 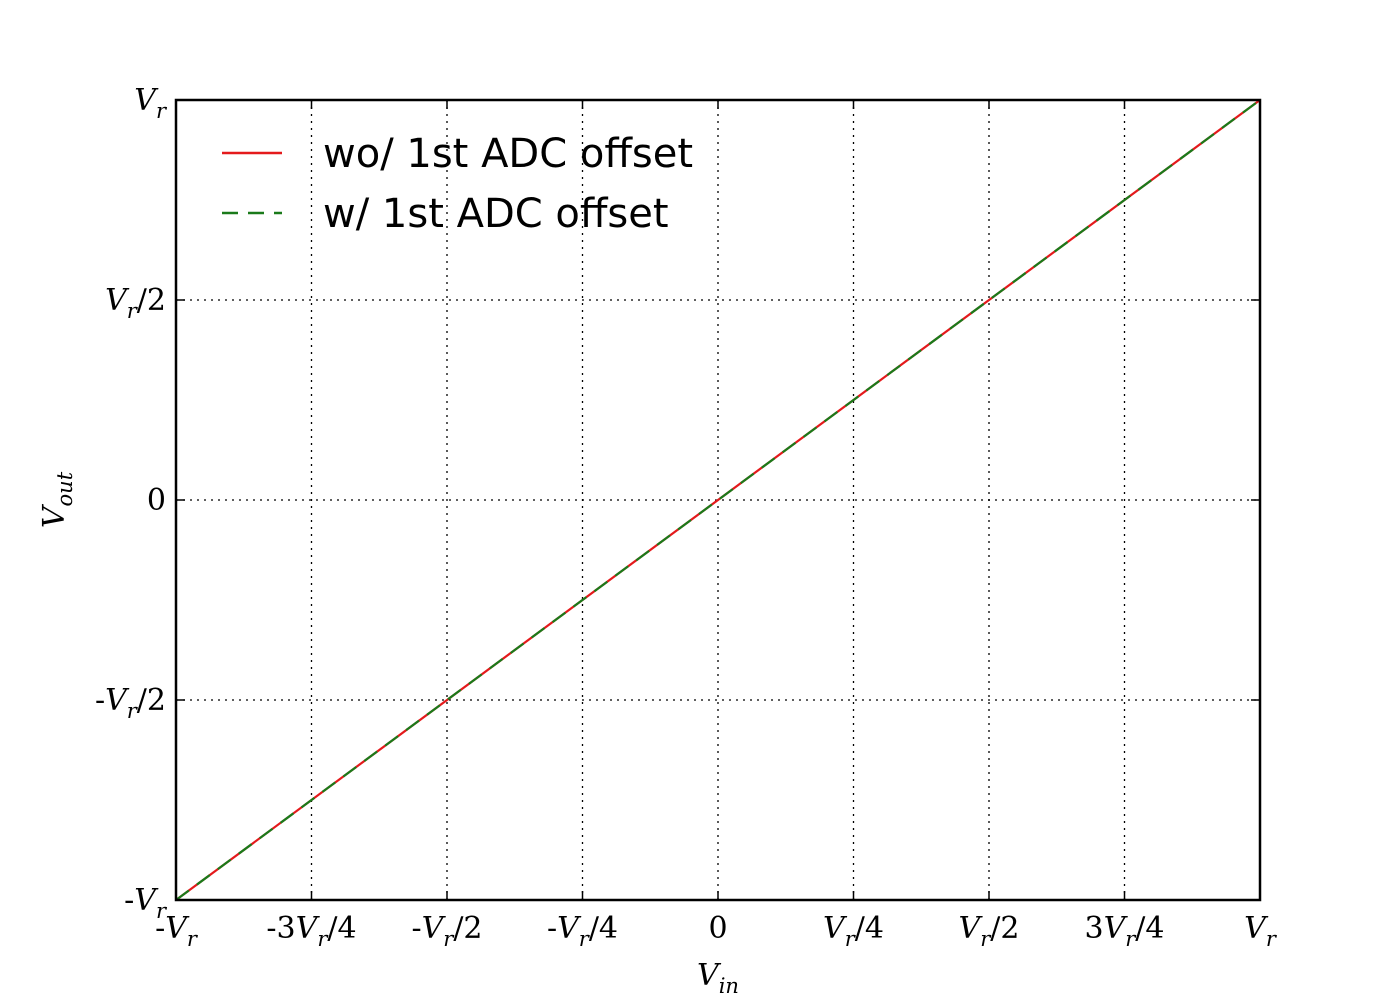 I want to click on x-axis-label-sub: in, so click(x=729, y=986).